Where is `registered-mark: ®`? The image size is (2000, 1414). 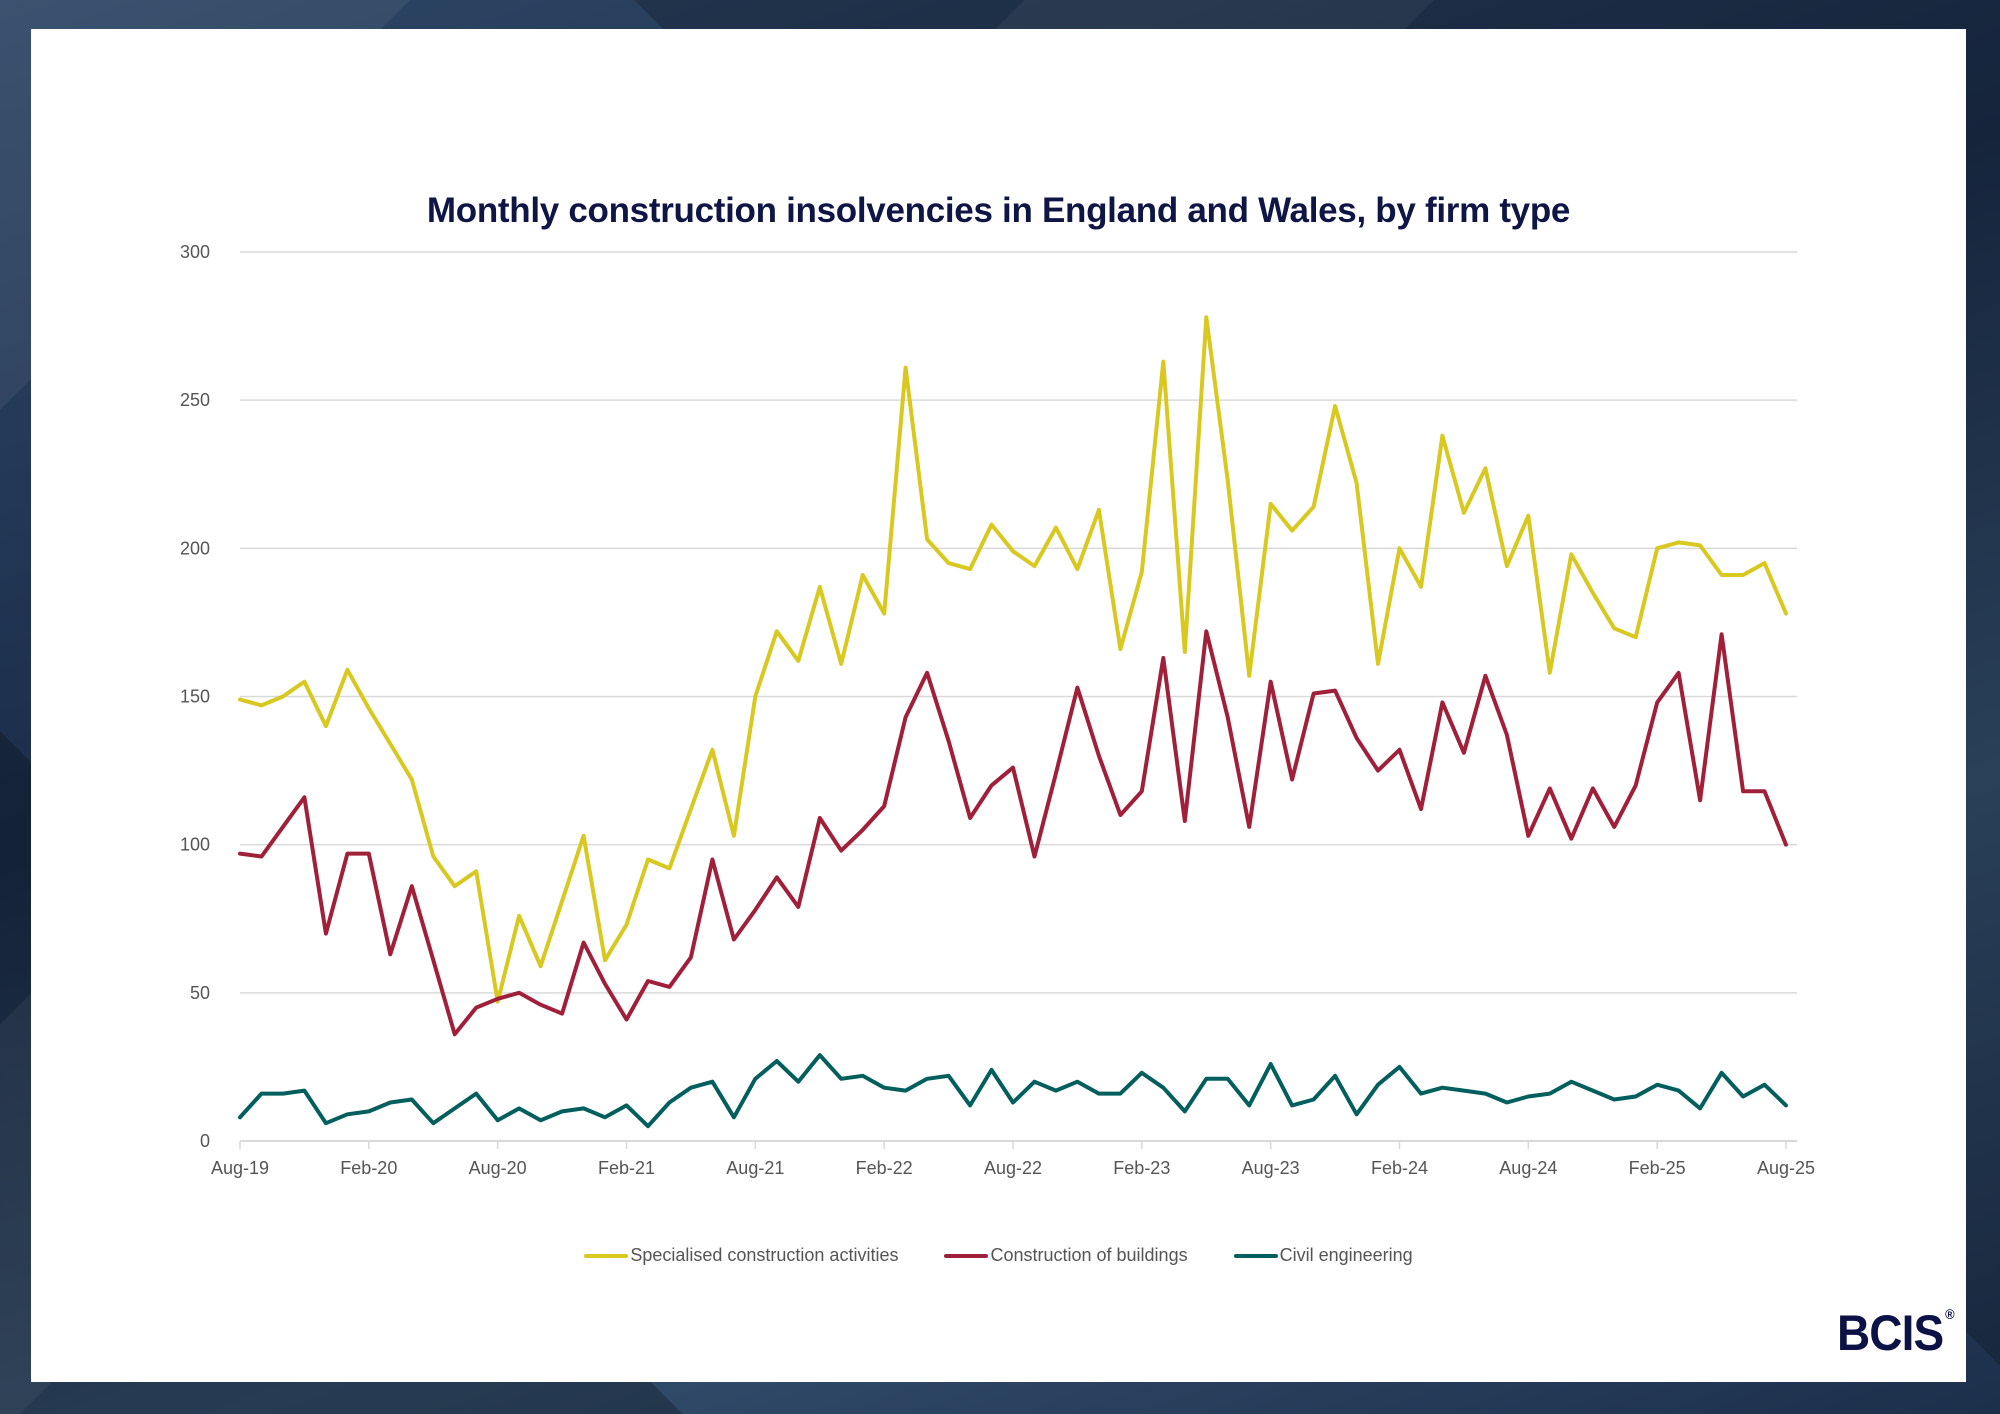 registered-mark: ® is located at coordinates (1950, 1314).